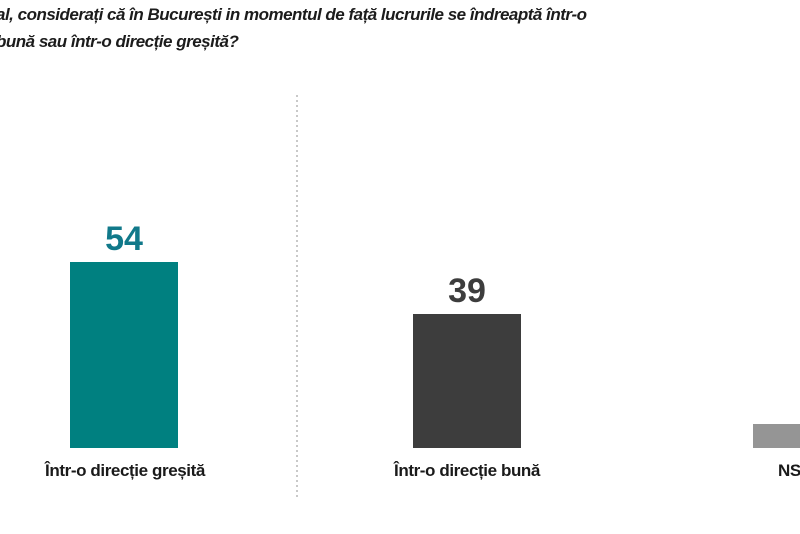 This screenshot has width=800, height=534. Describe the element at coordinates (467, 291) in the screenshot. I see `bar-value-label: 39` at that location.